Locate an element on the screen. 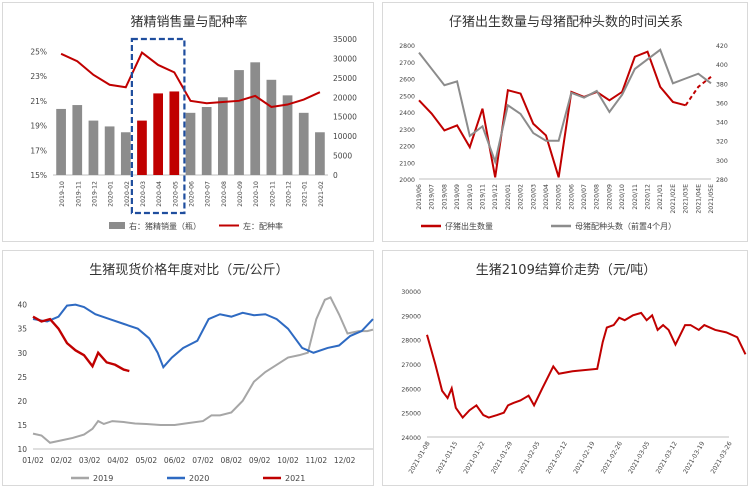 The image size is (750, 489). y-left-tick-label: 2400 is located at coordinates (407, 113).